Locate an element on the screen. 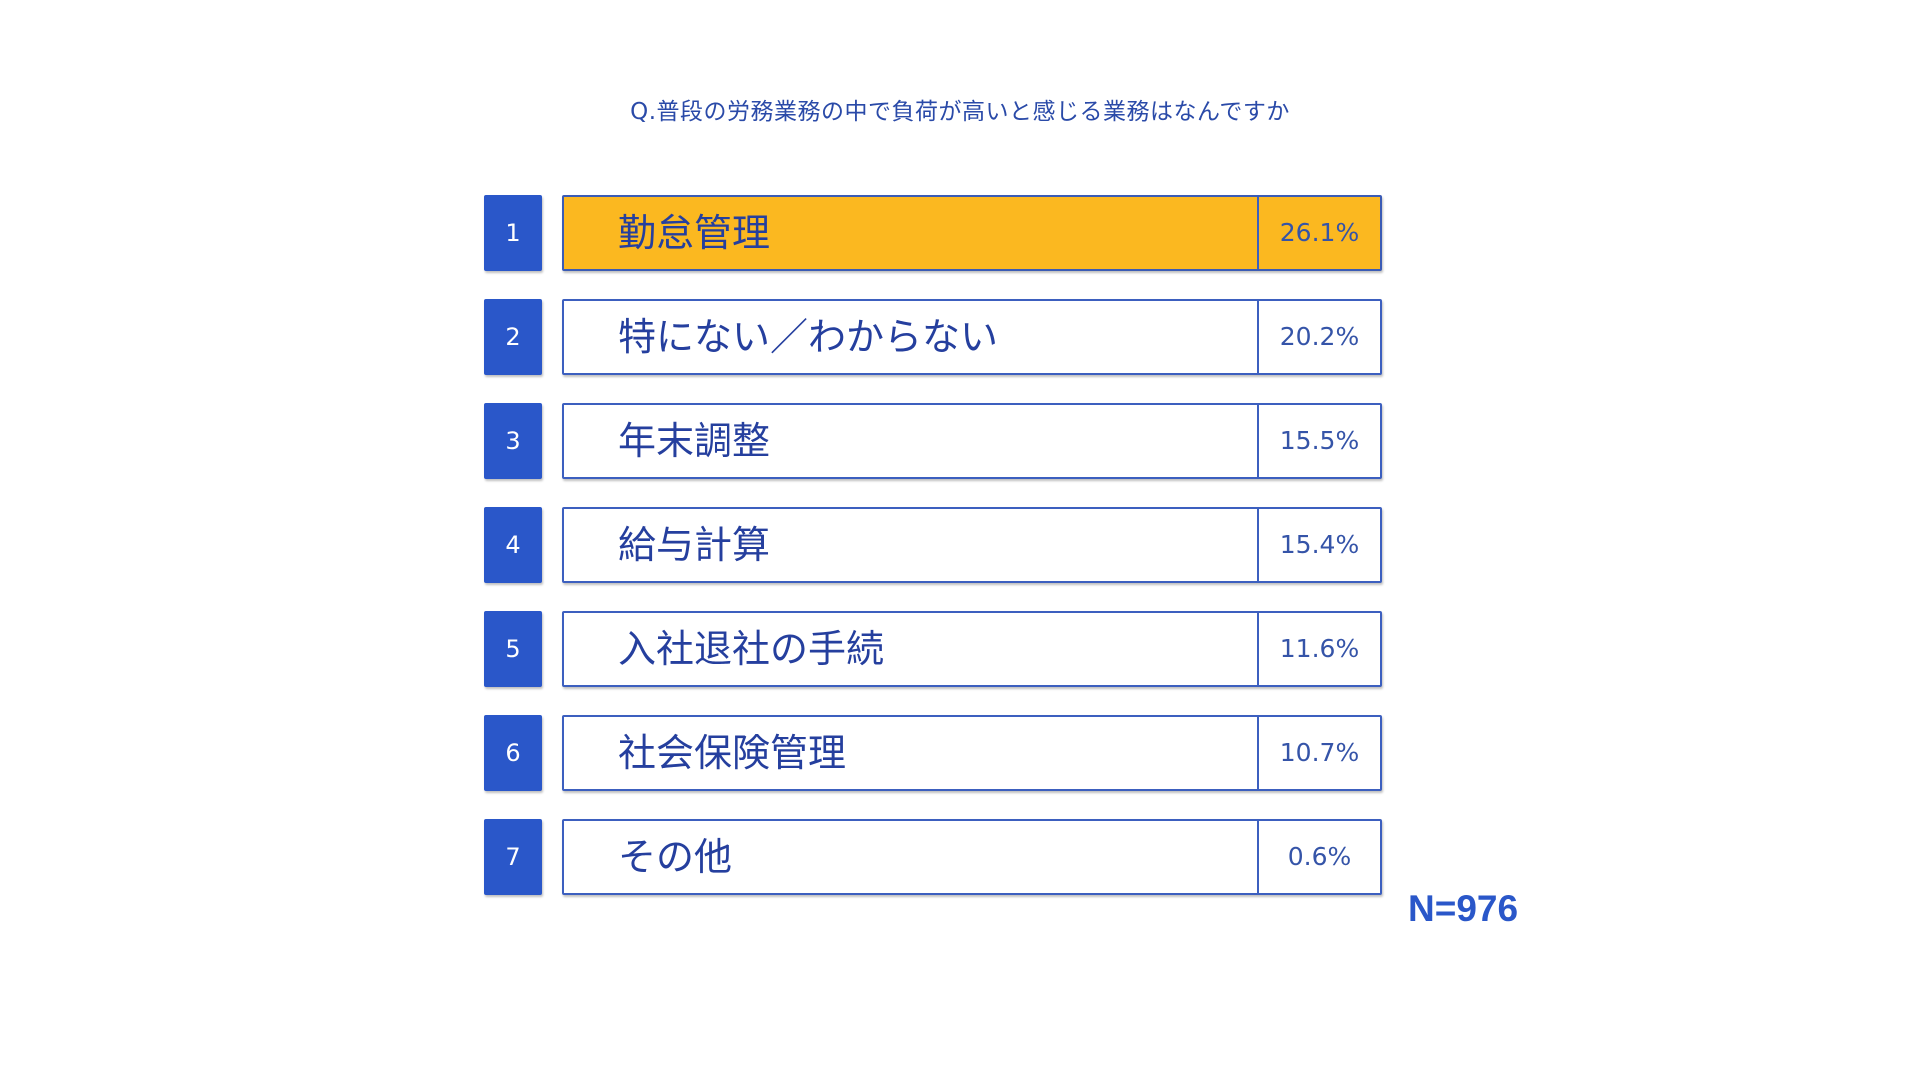 The width and height of the screenshot is (1920, 1080). rank-number-badge: 7 is located at coordinates (513, 857).